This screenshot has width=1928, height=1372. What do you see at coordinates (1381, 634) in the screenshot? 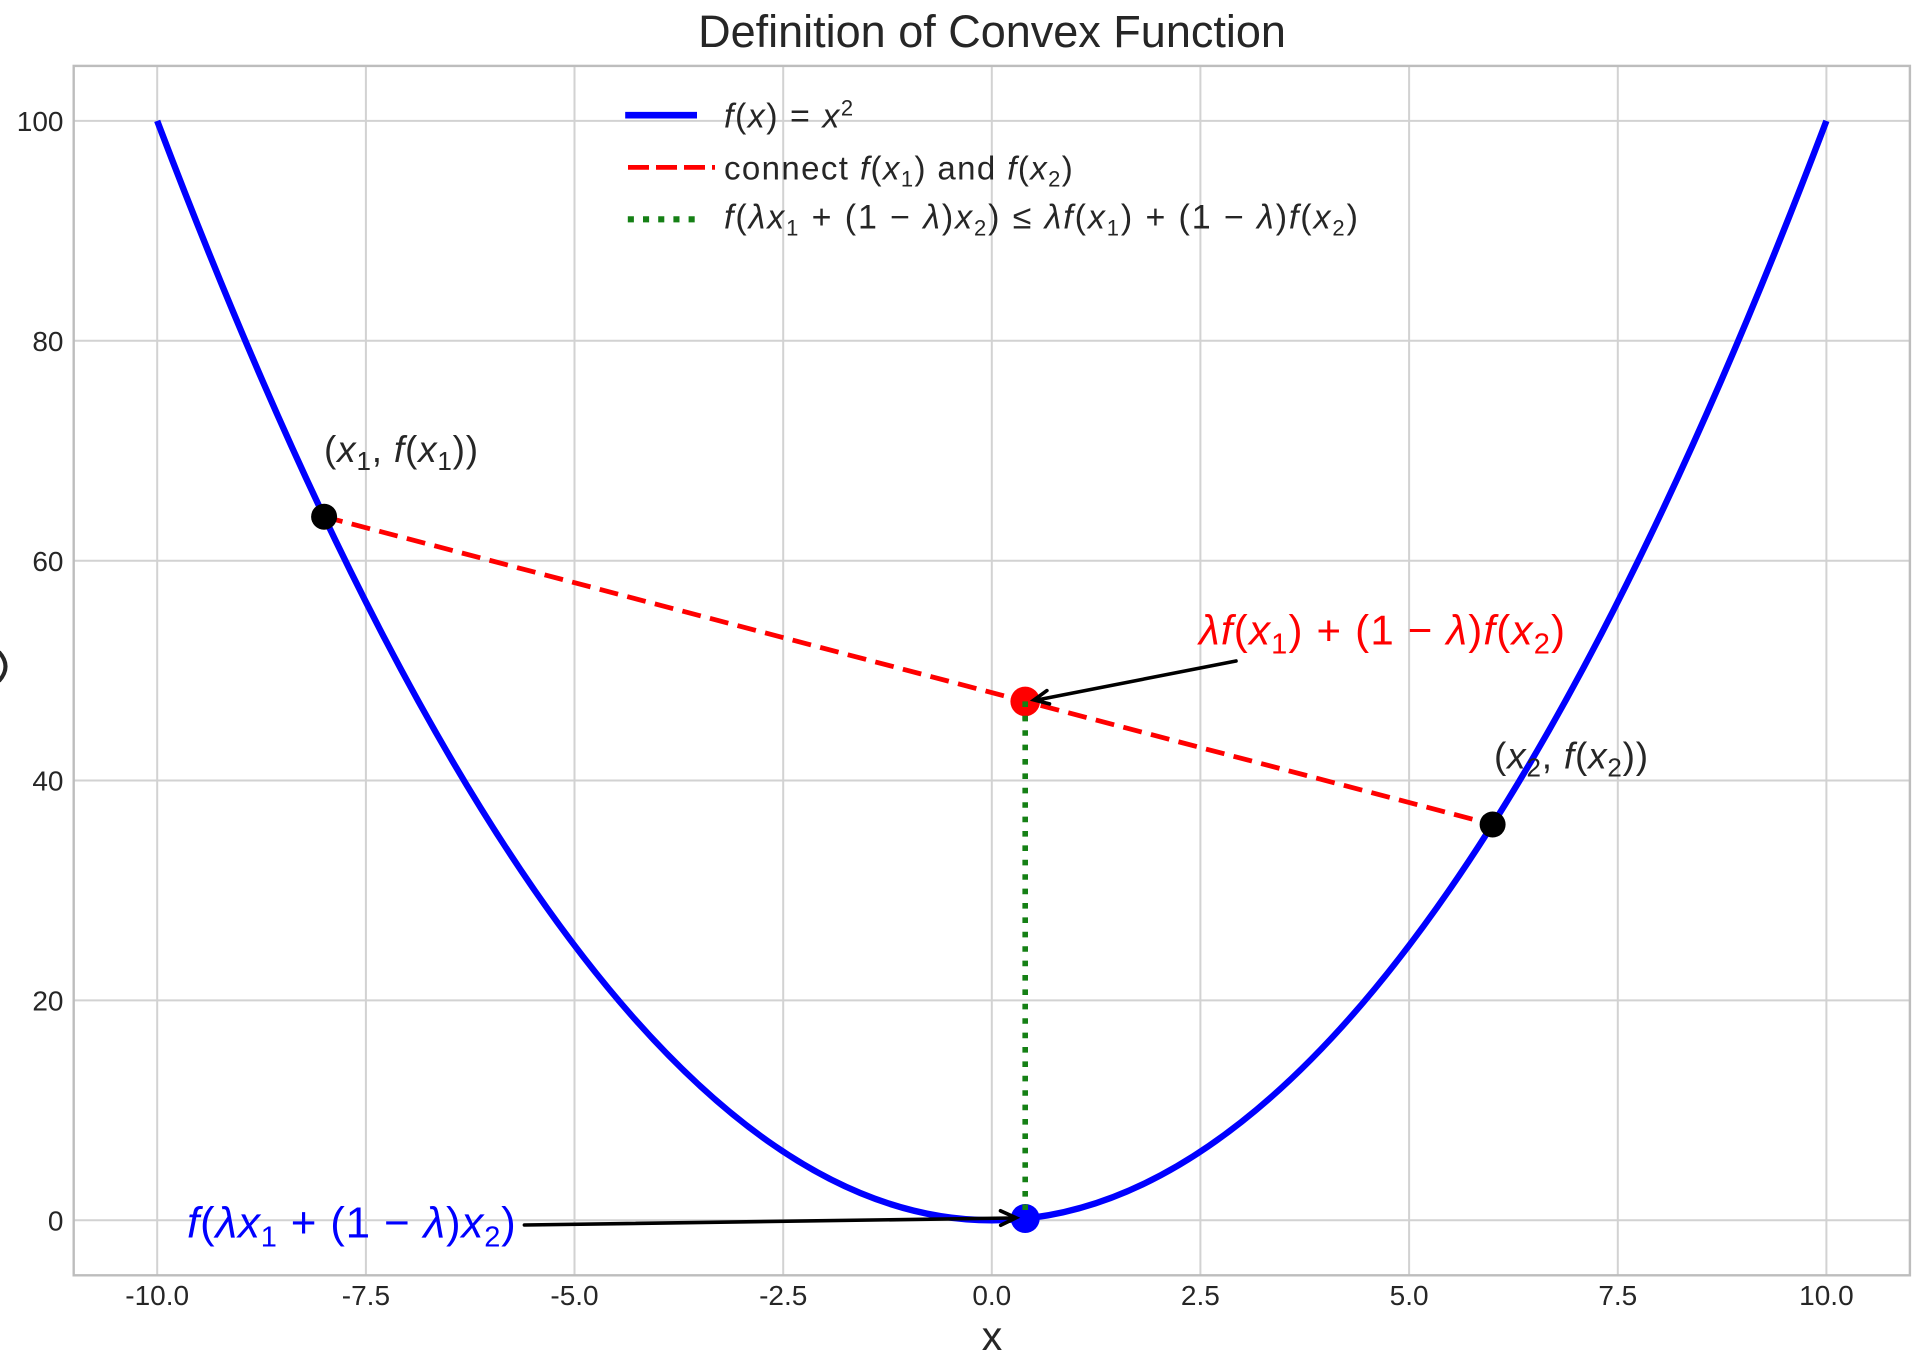
I see `svg-text: λf(x1) + (1 − λ)f(x2)` at bounding box center [1381, 634].